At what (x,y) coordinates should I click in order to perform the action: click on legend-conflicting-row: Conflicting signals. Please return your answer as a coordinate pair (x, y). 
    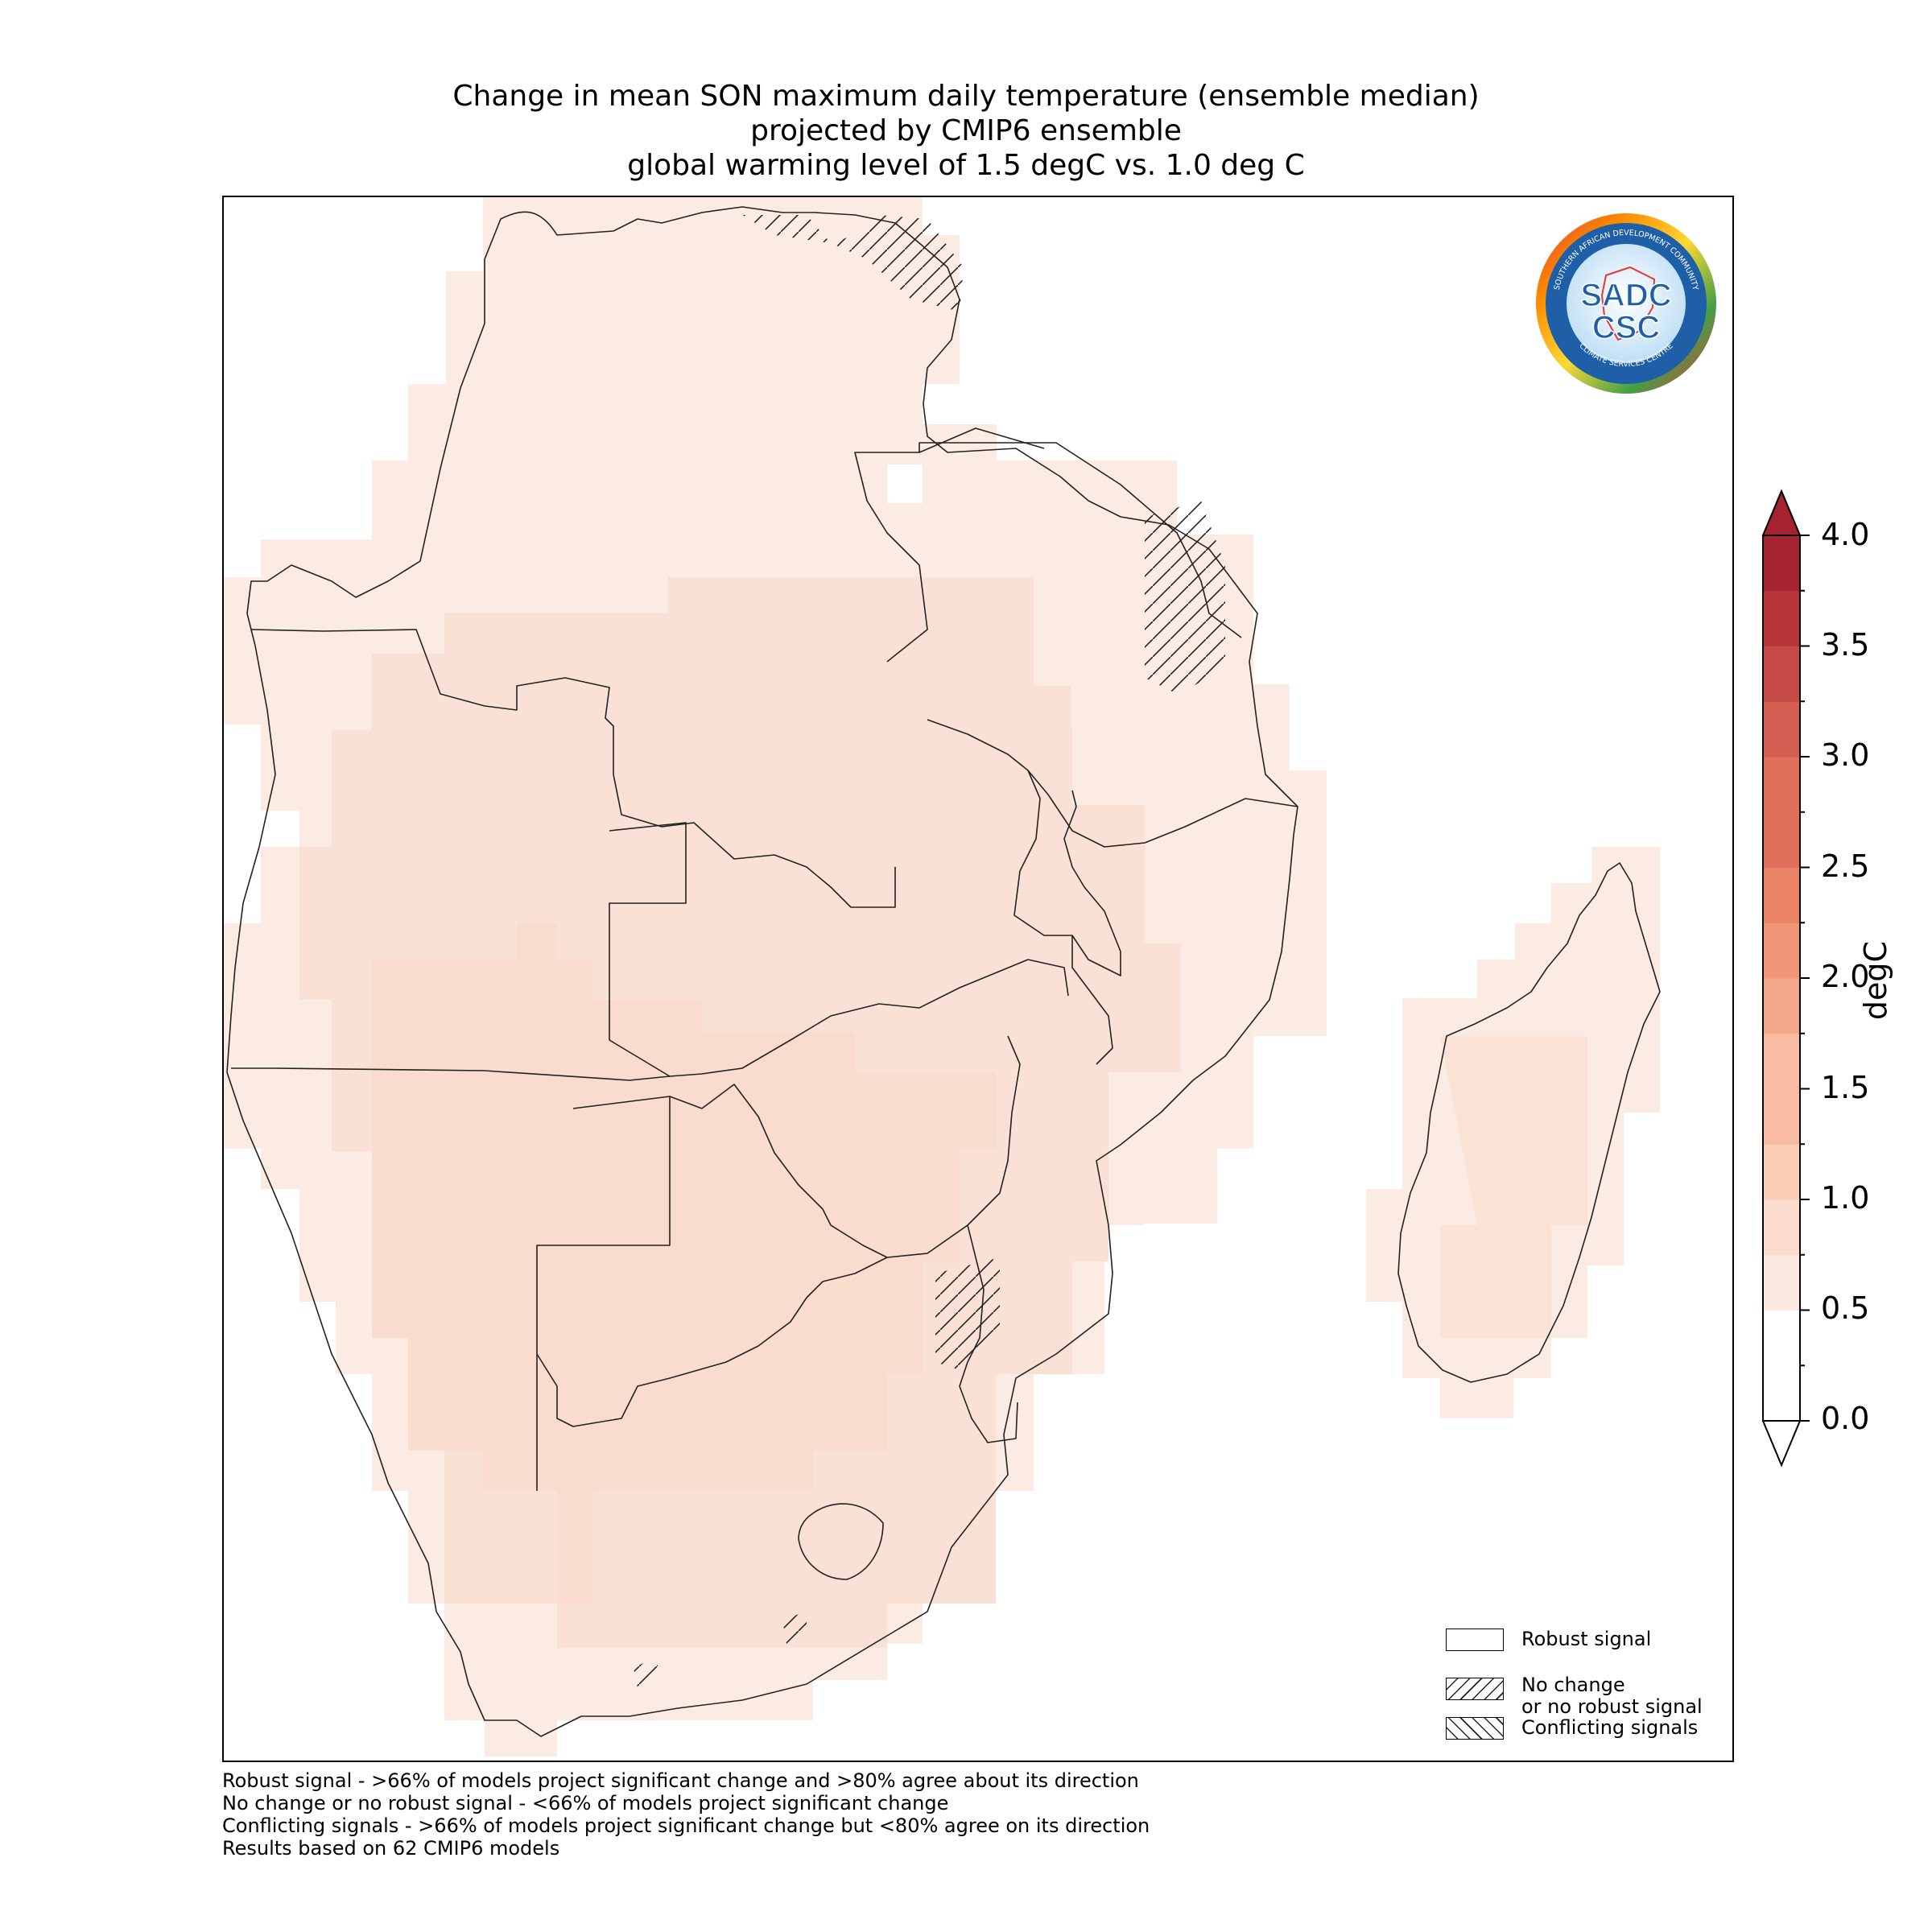
    Looking at the image, I should click on (1572, 1728).